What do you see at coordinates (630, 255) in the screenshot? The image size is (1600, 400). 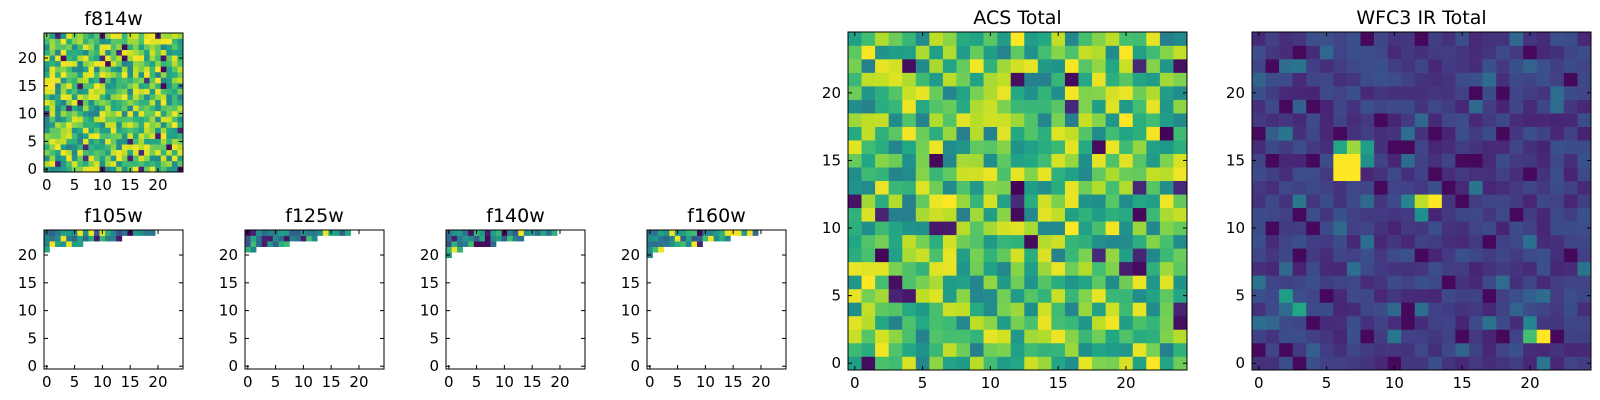 I see `y-tick-label: 20` at bounding box center [630, 255].